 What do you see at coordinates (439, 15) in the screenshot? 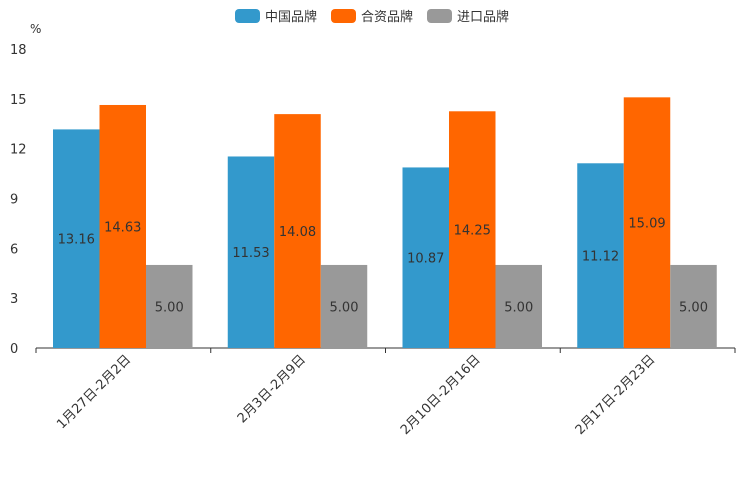
I see `legend-swatch-imported` at bounding box center [439, 15].